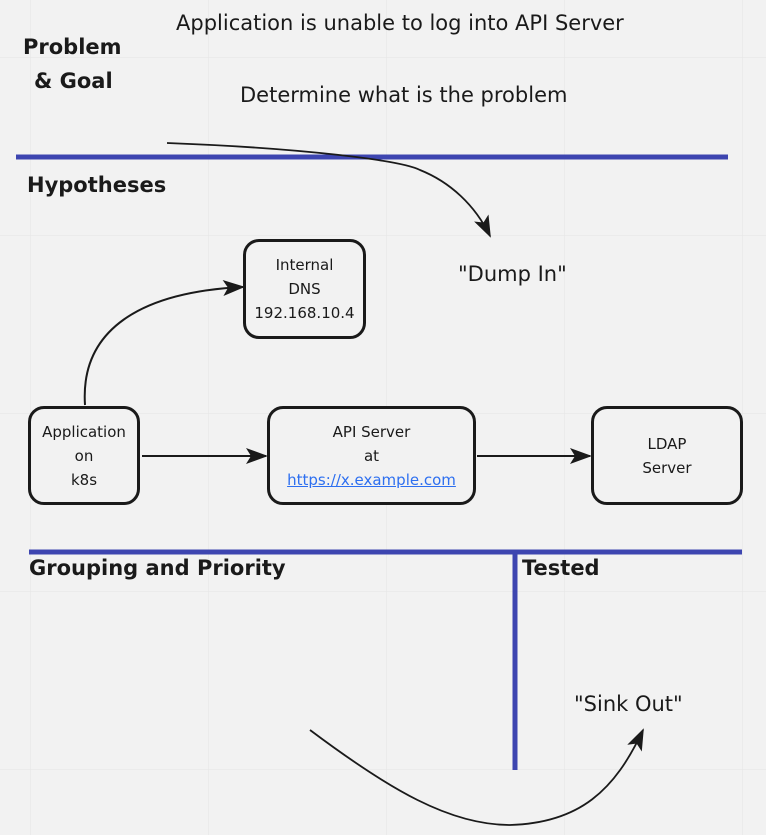 This screenshot has width=766, height=835. What do you see at coordinates (97, 185) in the screenshot?
I see `section-hypotheses: Hypotheses` at bounding box center [97, 185].